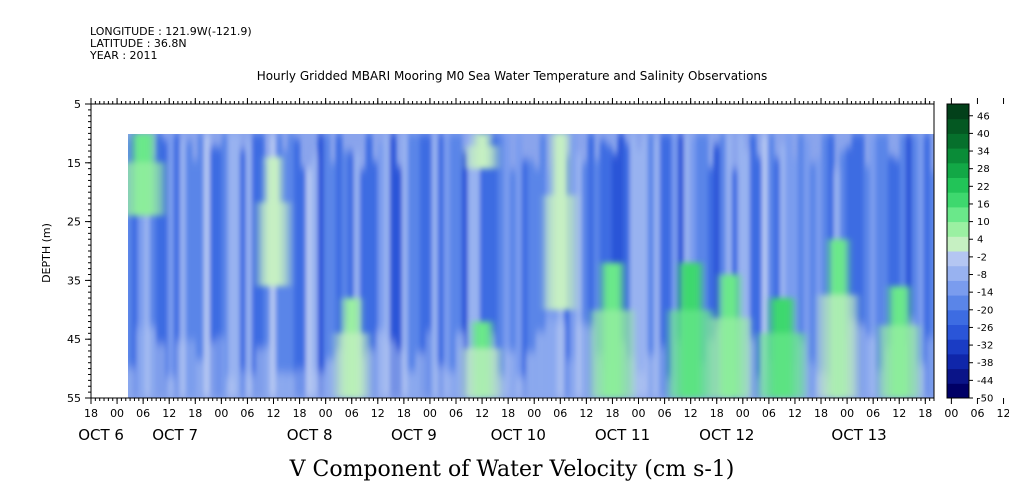 This screenshot has height=504, width=1009. What do you see at coordinates (74, 280) in the screenshot?
I see `y-tick-label: 35` at bounding box center [74, 280].